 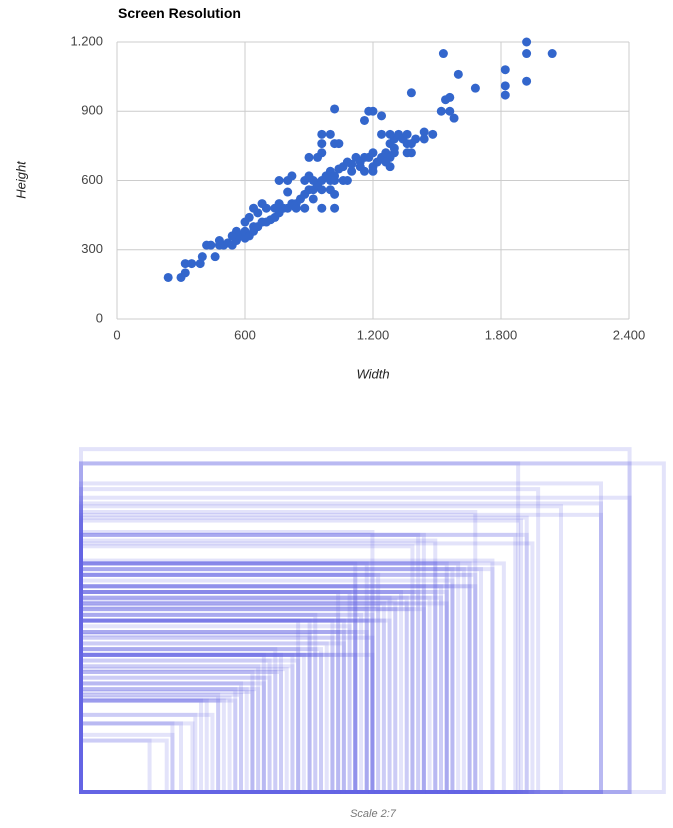 I want to click on x-tick-label: 1.800, so click(x=501, y=334).